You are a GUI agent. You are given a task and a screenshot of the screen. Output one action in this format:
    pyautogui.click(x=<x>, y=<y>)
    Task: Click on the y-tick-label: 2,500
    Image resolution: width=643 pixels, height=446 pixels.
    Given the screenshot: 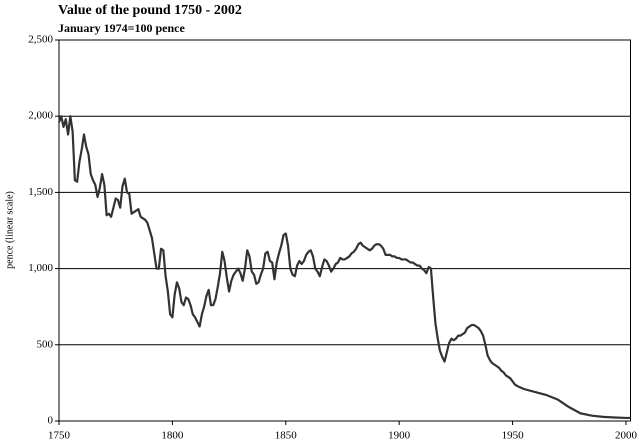 What is the action you would take?
    pyautogui.click(x=40, y=40)
    